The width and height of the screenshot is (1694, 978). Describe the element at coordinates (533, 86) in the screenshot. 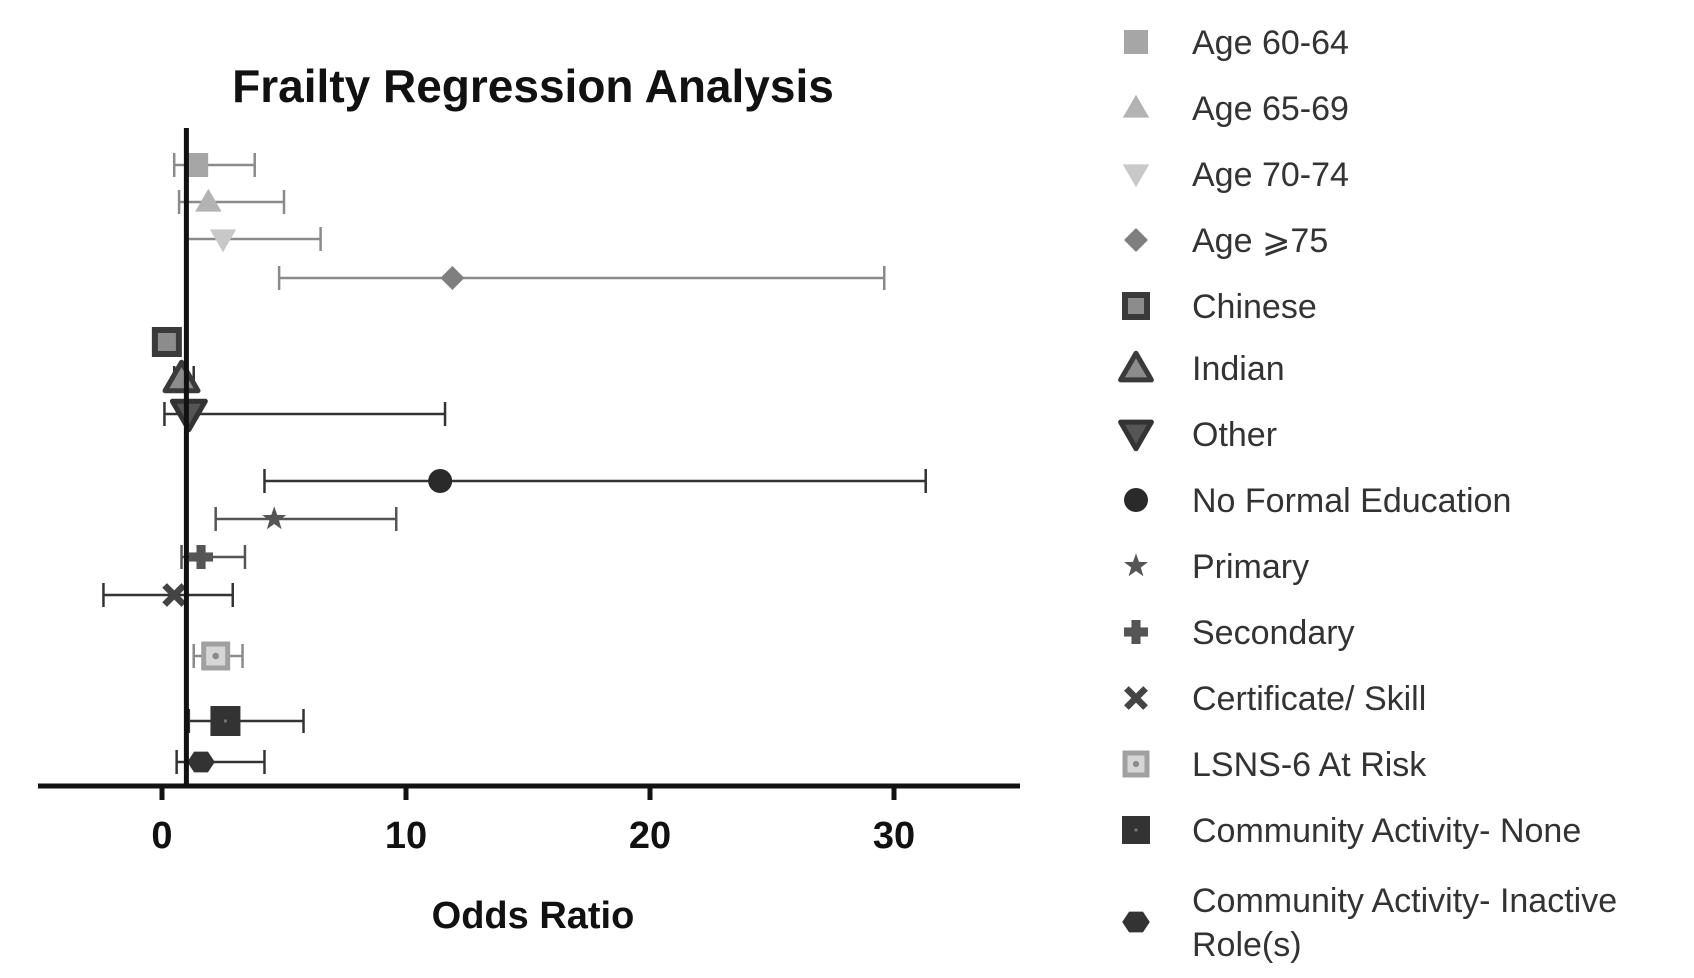

I see `chart-title: Frailty Regression Analysis` at that location.